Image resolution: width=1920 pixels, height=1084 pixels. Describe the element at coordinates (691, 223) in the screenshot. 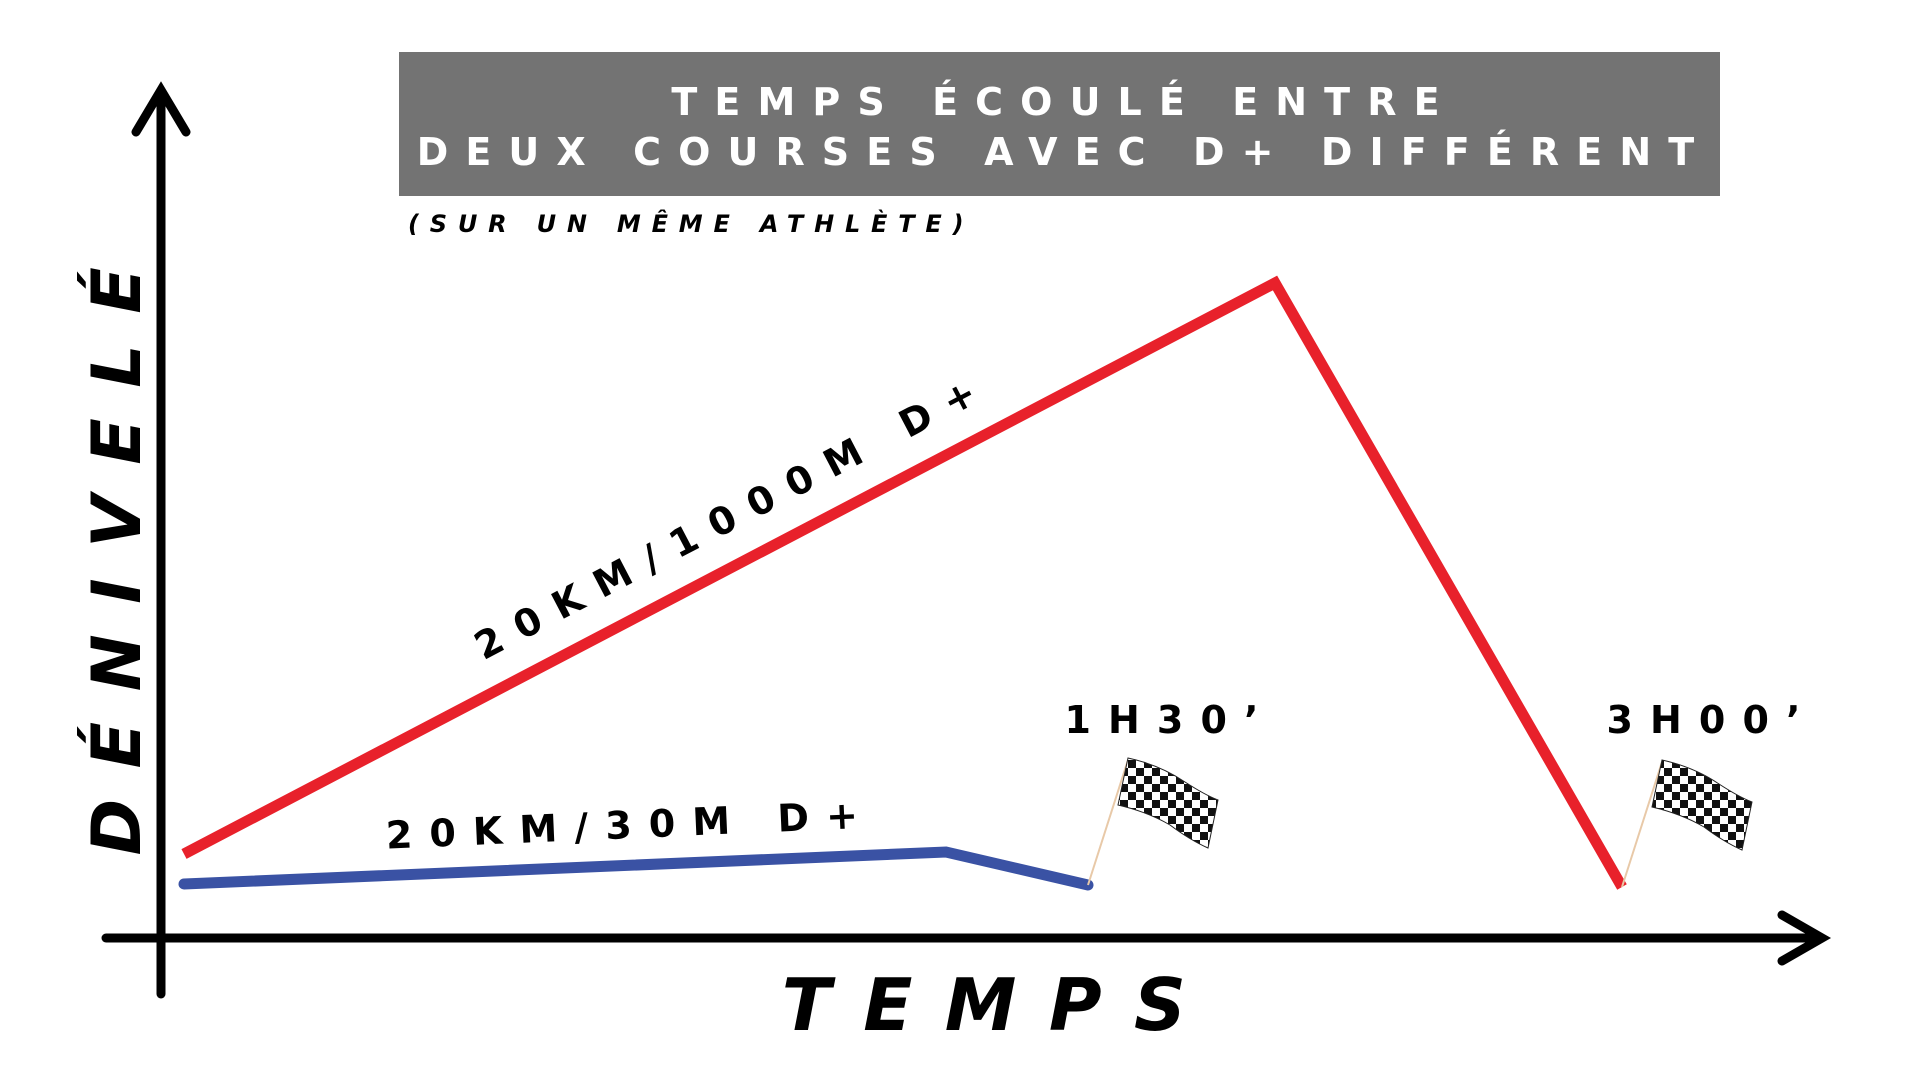

I see `subtitle: (SUR UN MÊME ATHLÈTE)` at that location.